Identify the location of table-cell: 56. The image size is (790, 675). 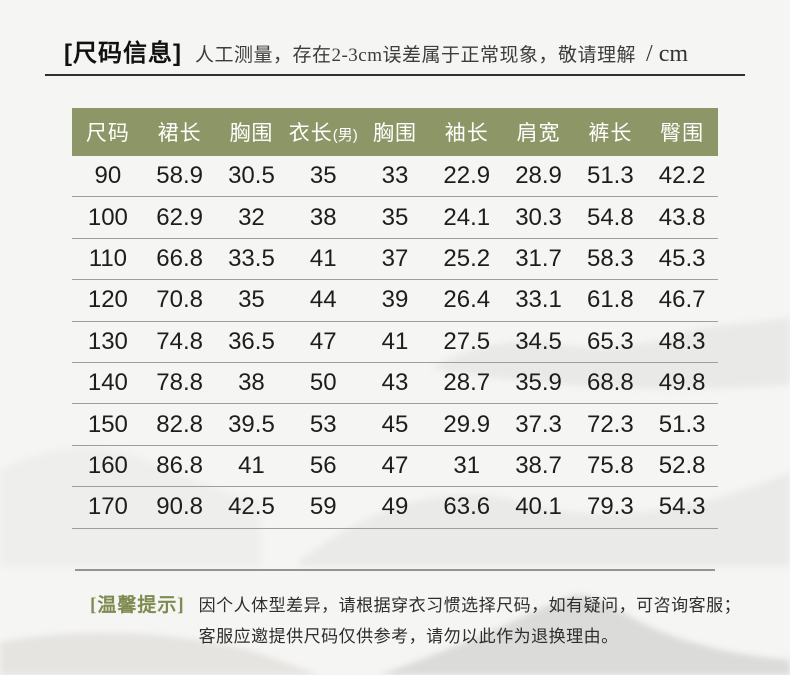
(323, 465).